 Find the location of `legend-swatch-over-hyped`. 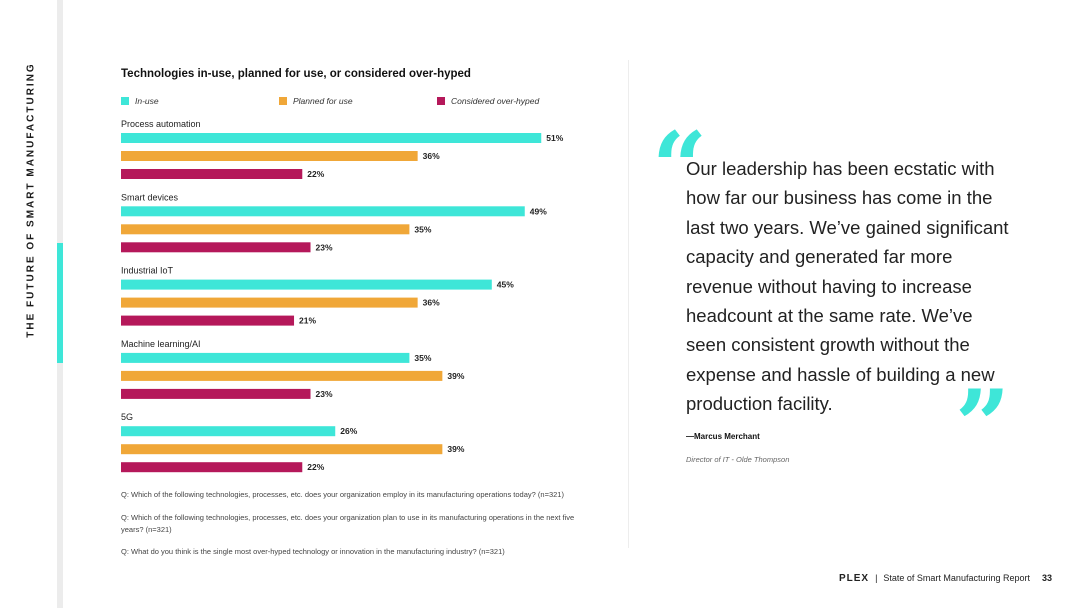

legend-swatch-over-hyped is located at coordinates (441, 101).